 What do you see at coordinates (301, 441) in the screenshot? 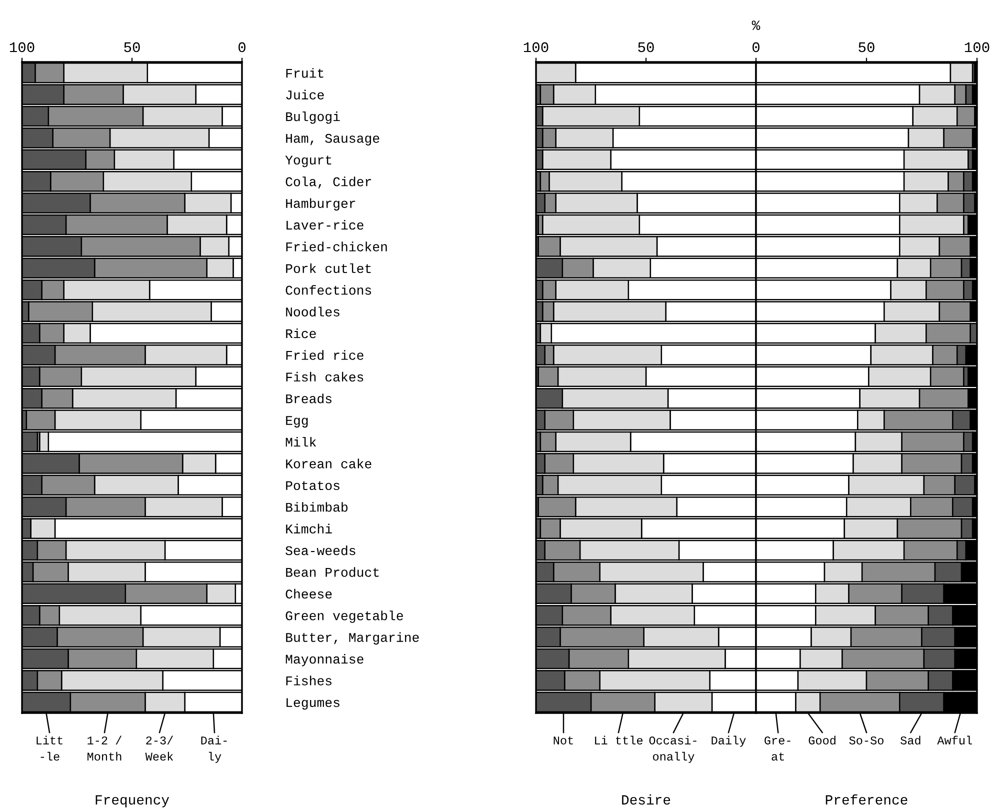
I see `y-tick-label: Milk` at bounding box center [301, 441].